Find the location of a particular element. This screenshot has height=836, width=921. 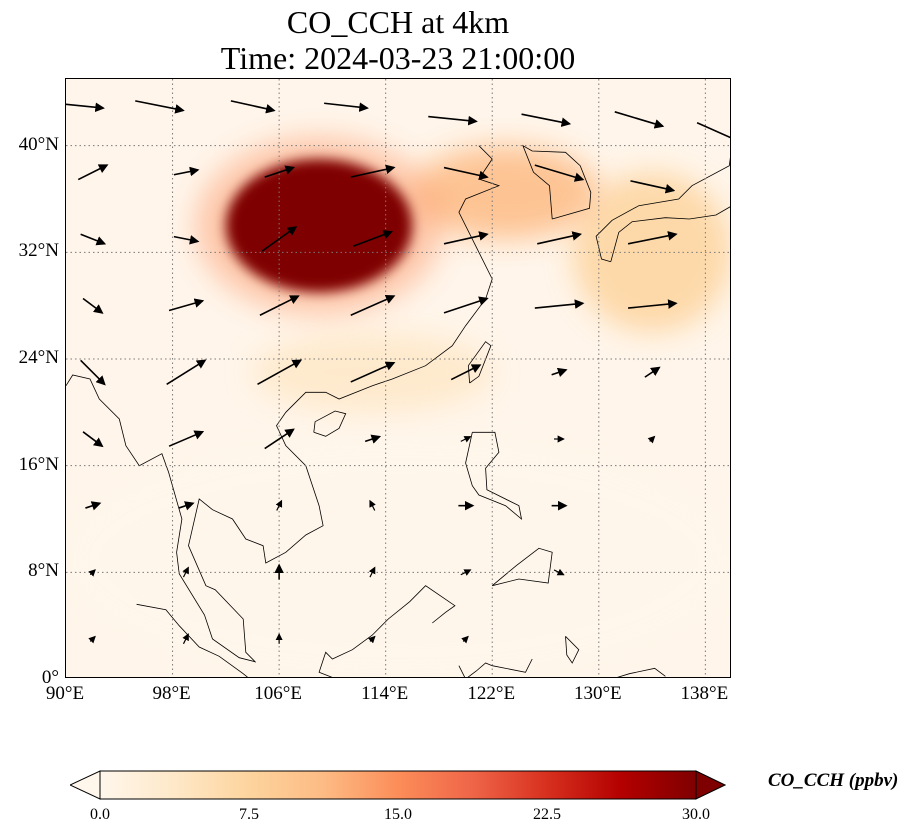

lat-tick-label: 32°N is located at coordinates (38, 251).